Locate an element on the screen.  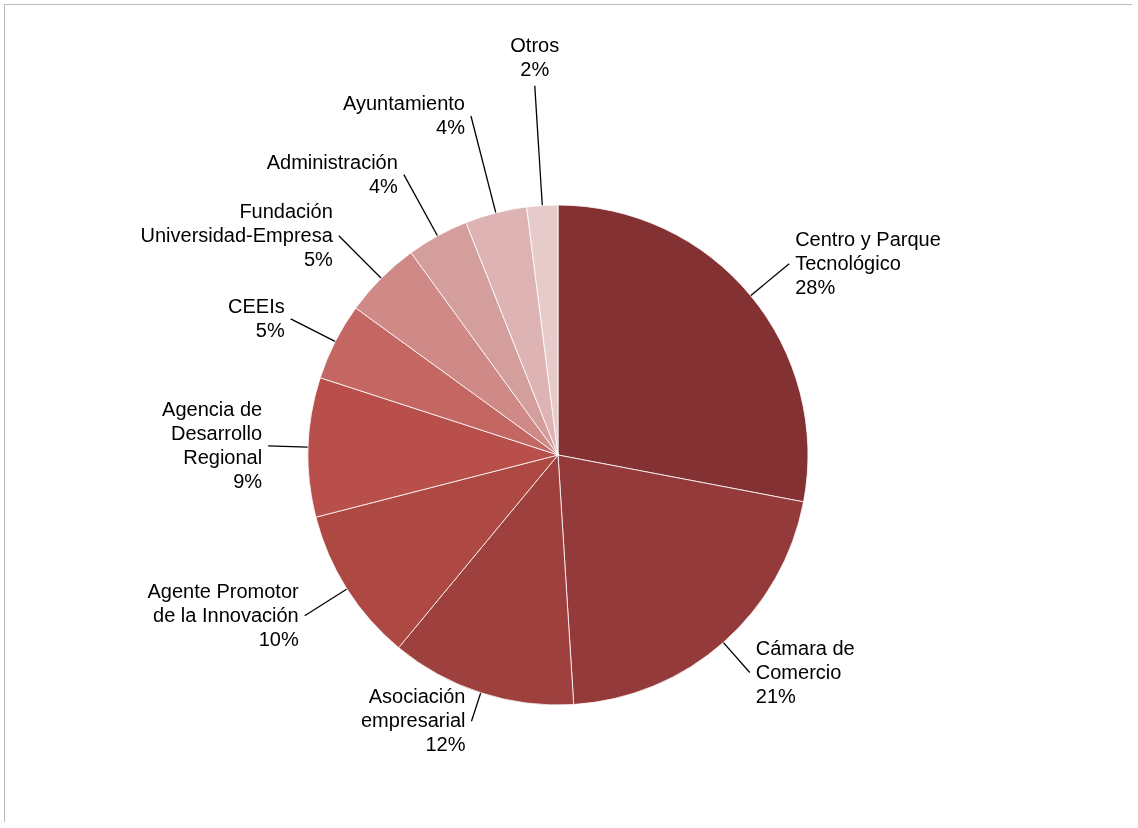
slice-label: Centro y Parque Tecnológico is located at coordinates (868, 250).